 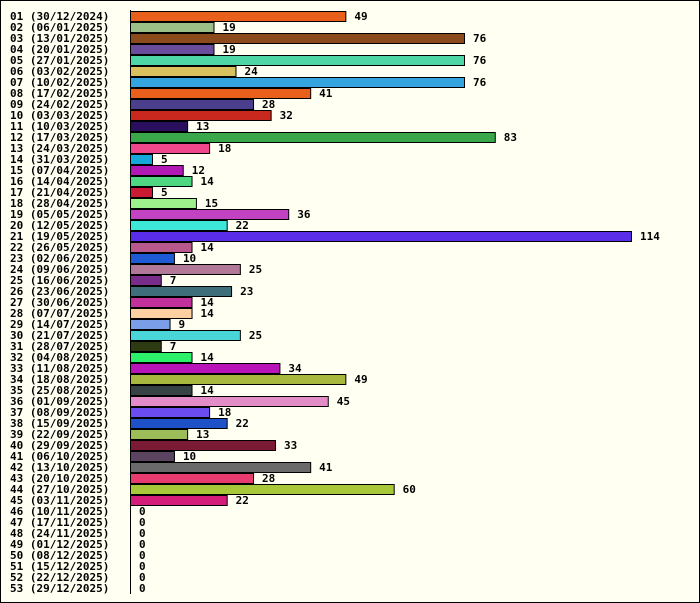 What do you see at coordinates (246, 291) in the screenshot?
I see `value-label: 23` at bounding box center [246, 291].